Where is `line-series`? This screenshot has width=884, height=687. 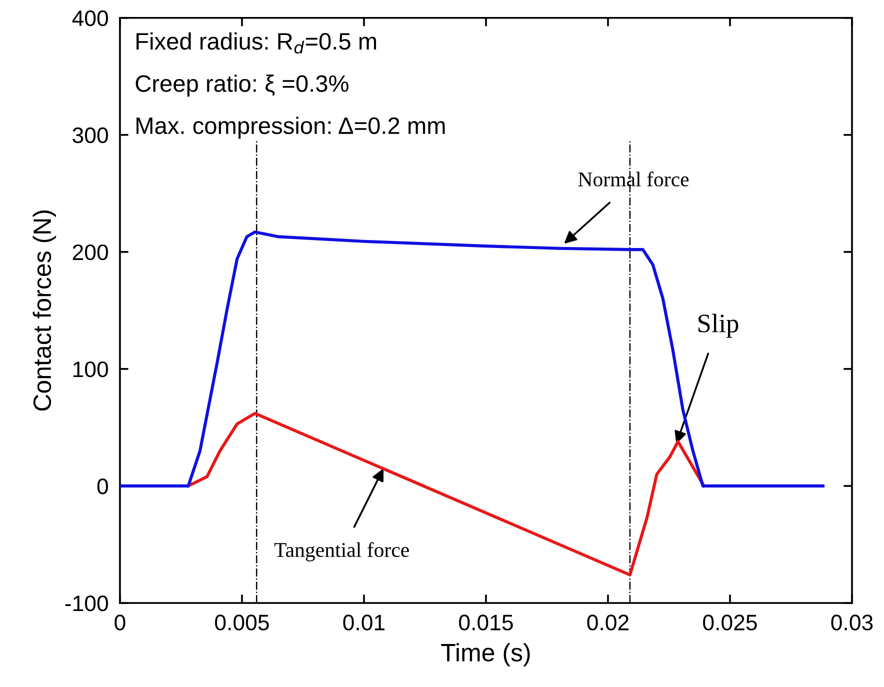 line-series is located at coordinates (446, 494).